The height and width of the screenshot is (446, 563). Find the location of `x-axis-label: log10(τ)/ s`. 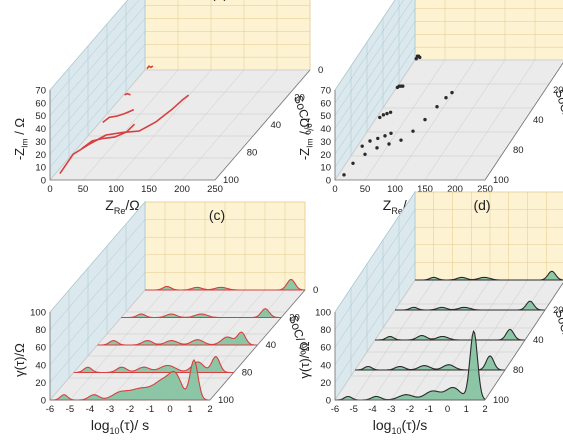

x-axis-label: log10(τ)/ s is located at coordinates (120, 426).